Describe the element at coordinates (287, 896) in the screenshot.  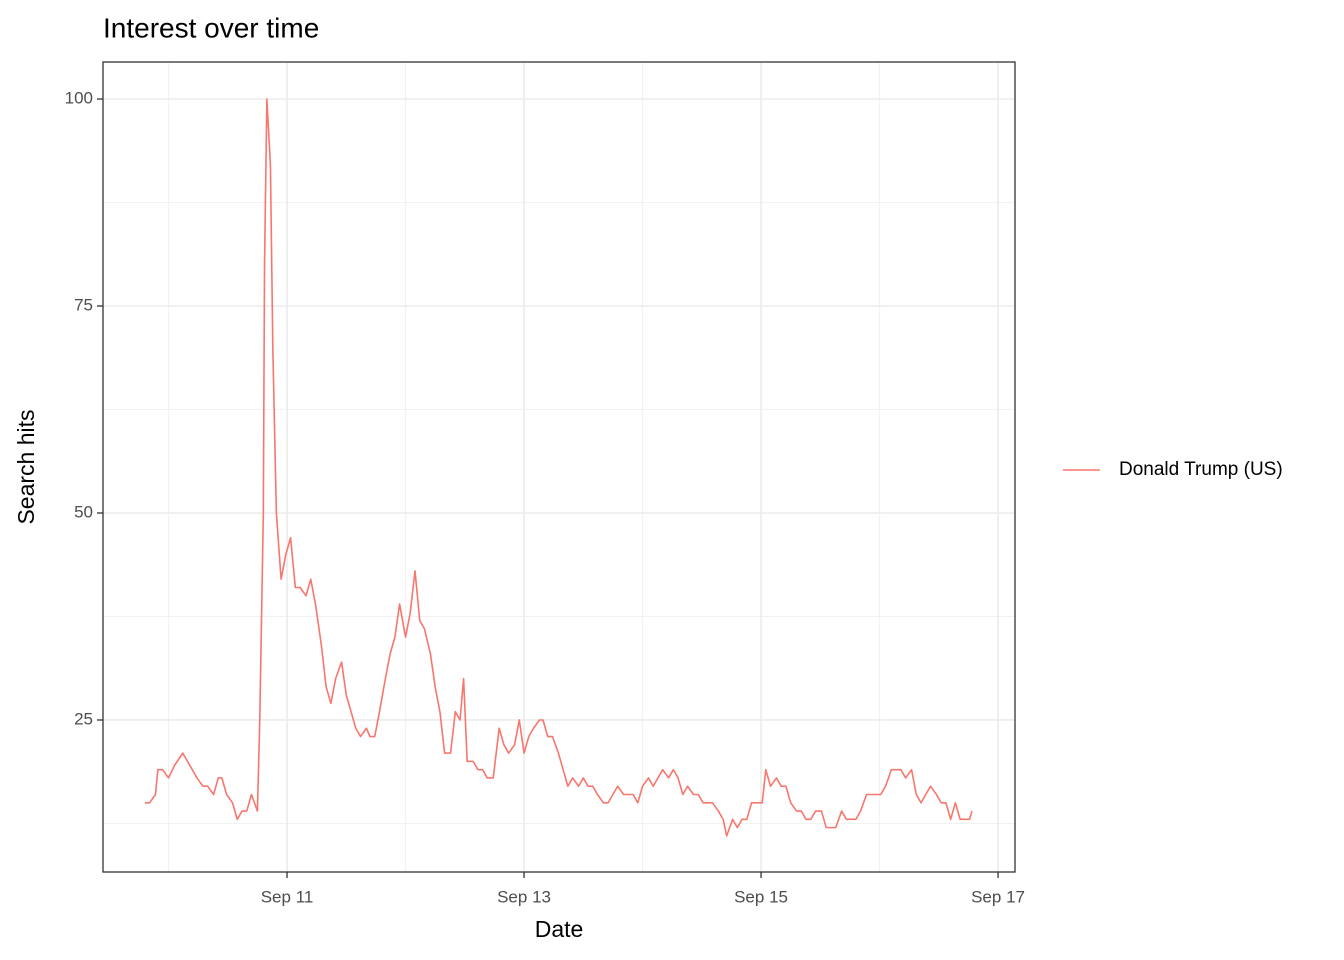
I see `x-tick-label: Sep 11` at that location.